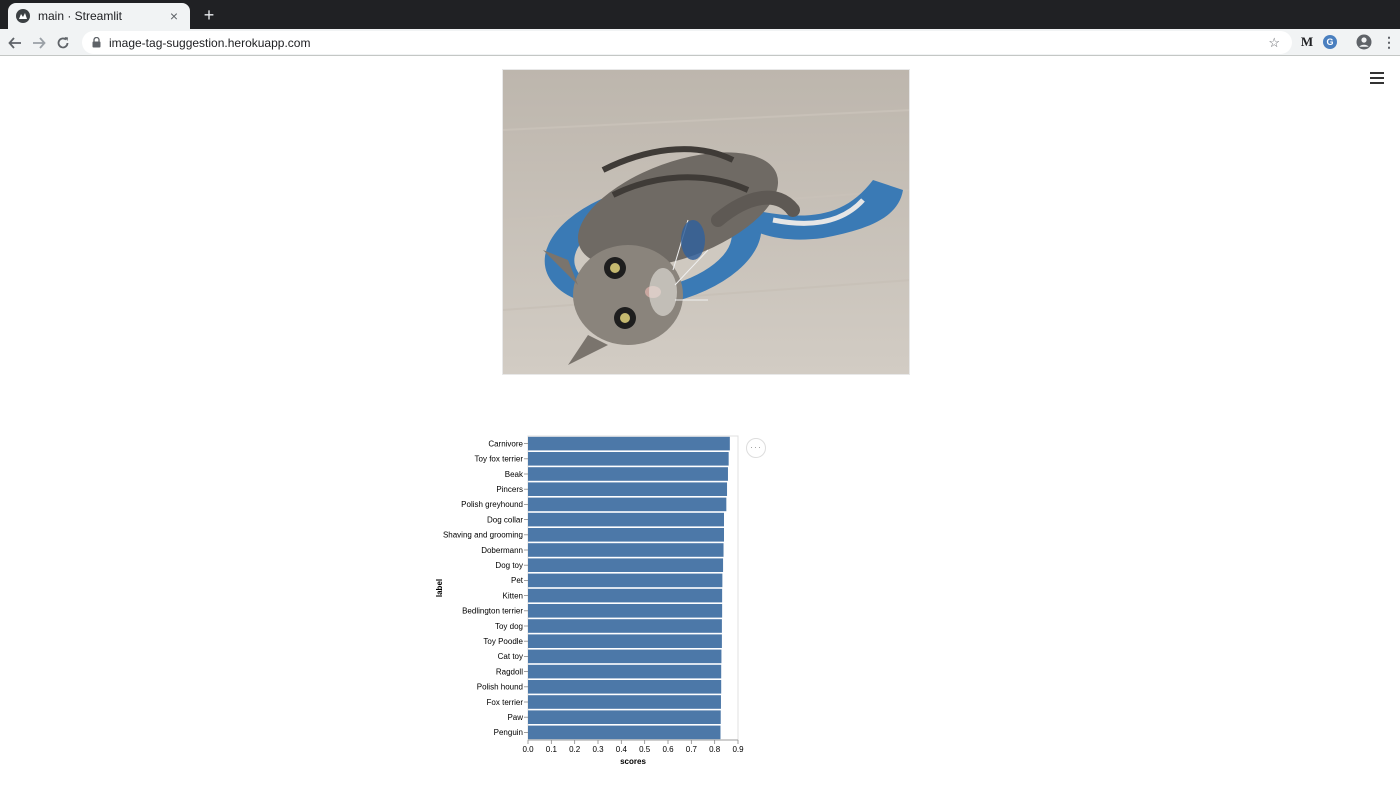 The width and height of the screenshot is (1400, 801). What do you see at coordinates (715, 749) in the screenshot?
I see `x-tick-label: 0.8` at bounding box center [715, 749].